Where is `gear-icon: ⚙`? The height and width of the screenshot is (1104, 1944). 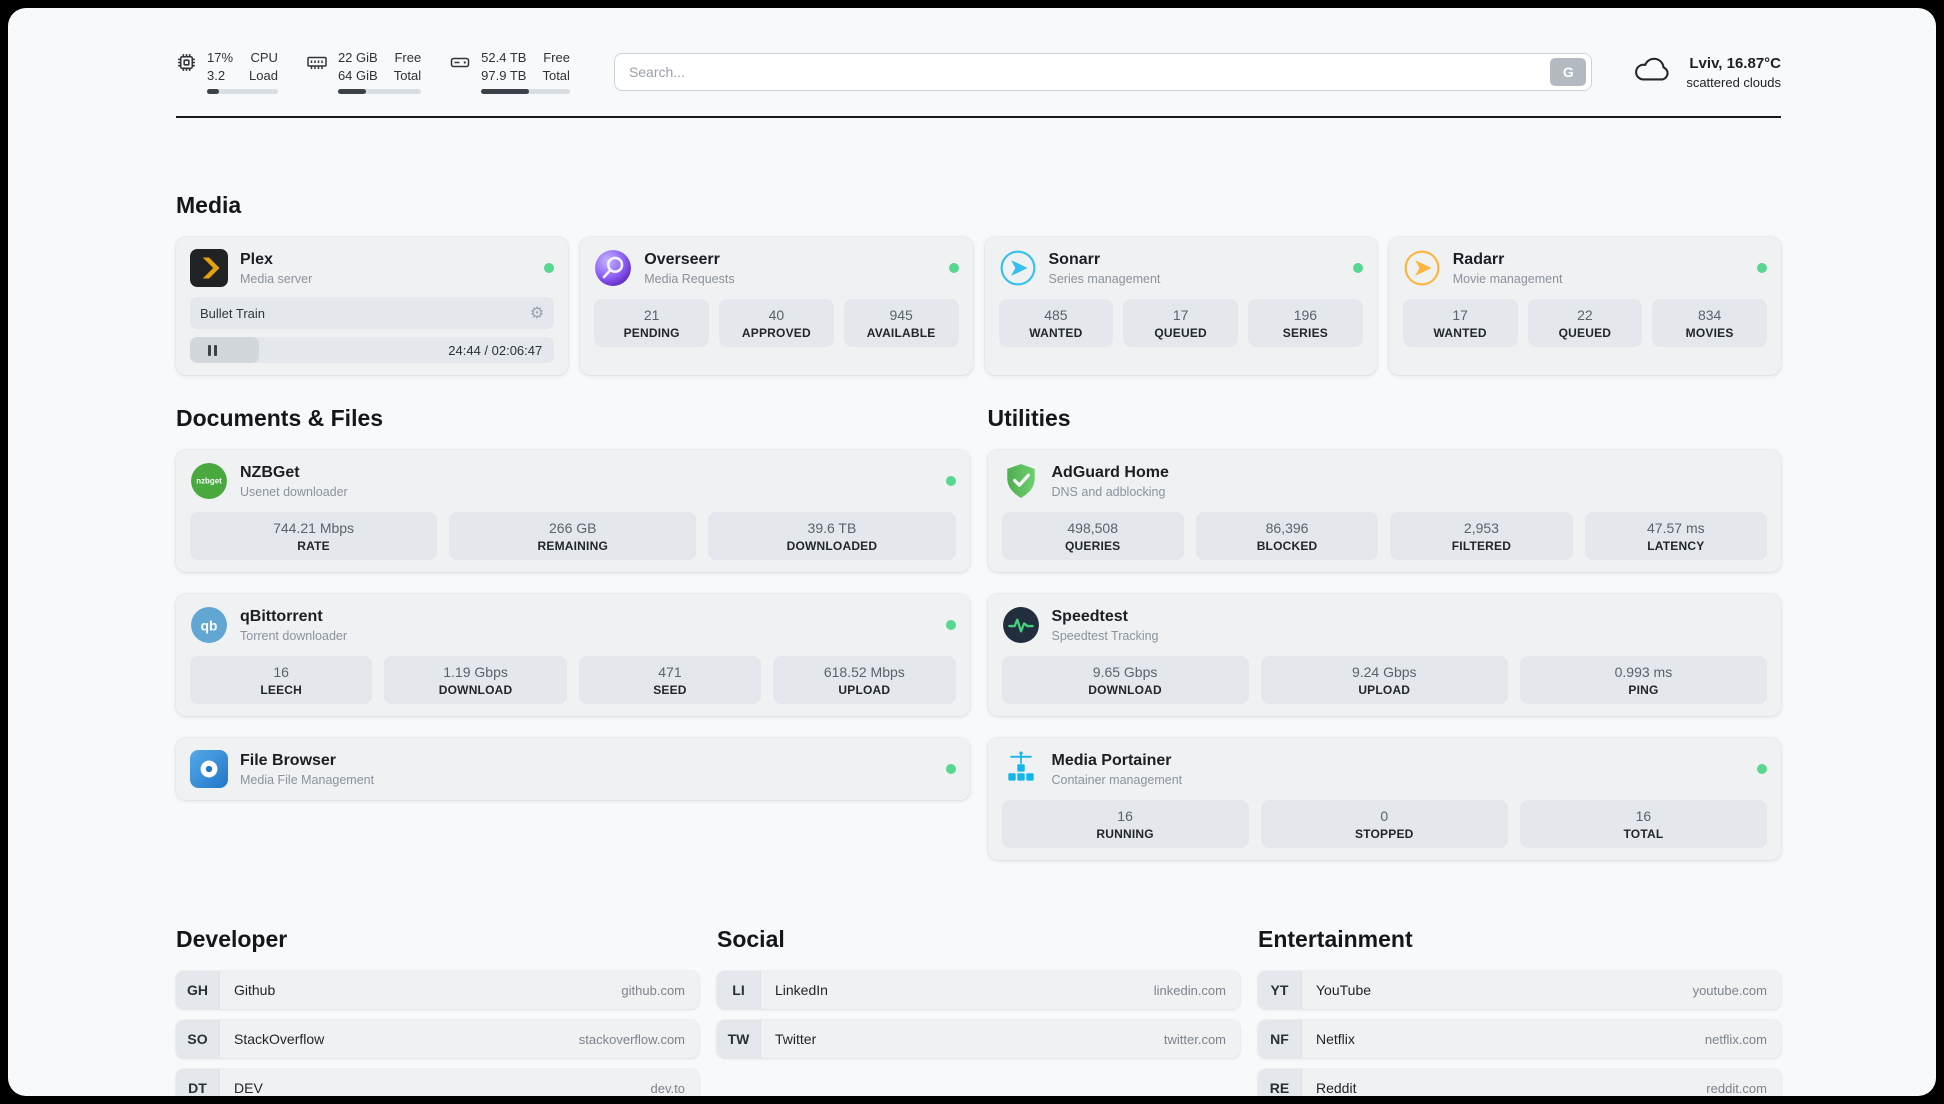
gear-icon: ⚙ is located at coordinates (537, 313).